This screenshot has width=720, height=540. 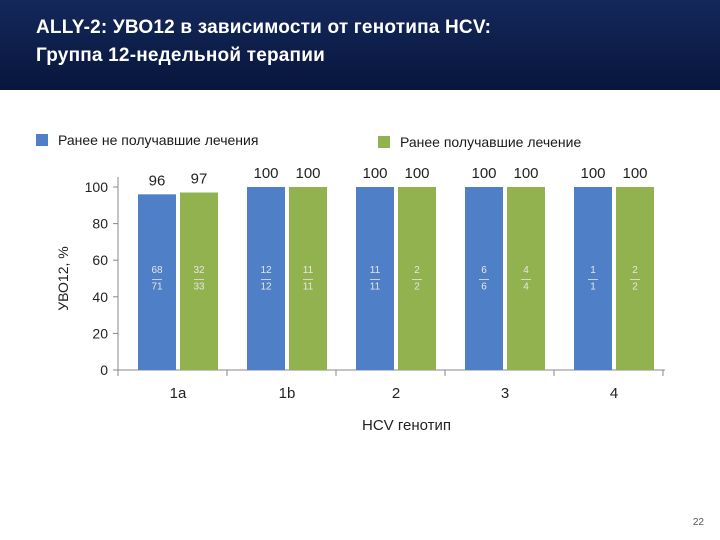 What do you see at coordinates (178, 393) in the screenshot?
I see `x-tick-label: 1a` at bounding box center [178, 393].